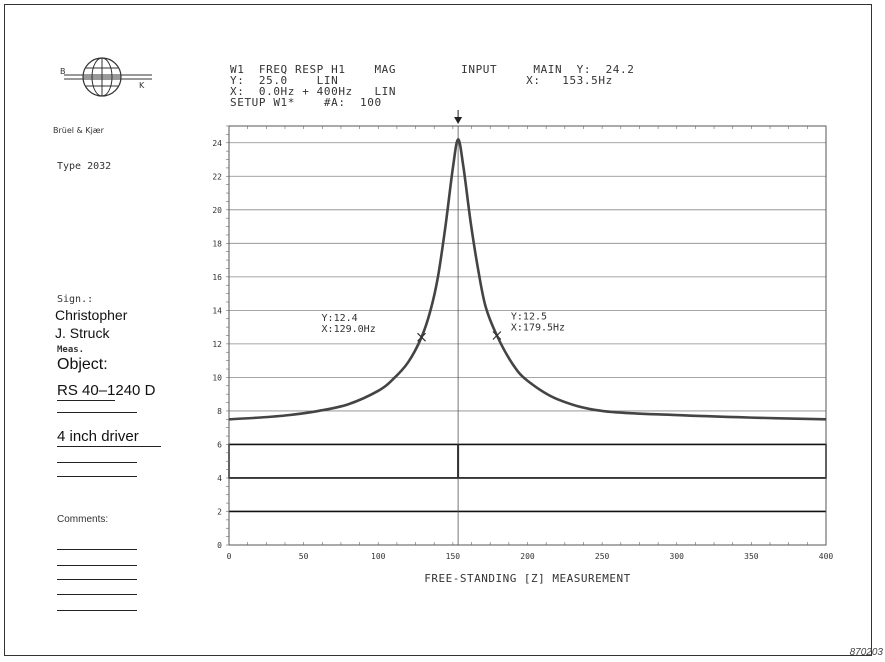 This screenshot has height=662, width=885. Describe the element at coordinates (217, 143) in the screenshot. I see `y-tick-label: 24` at that location.